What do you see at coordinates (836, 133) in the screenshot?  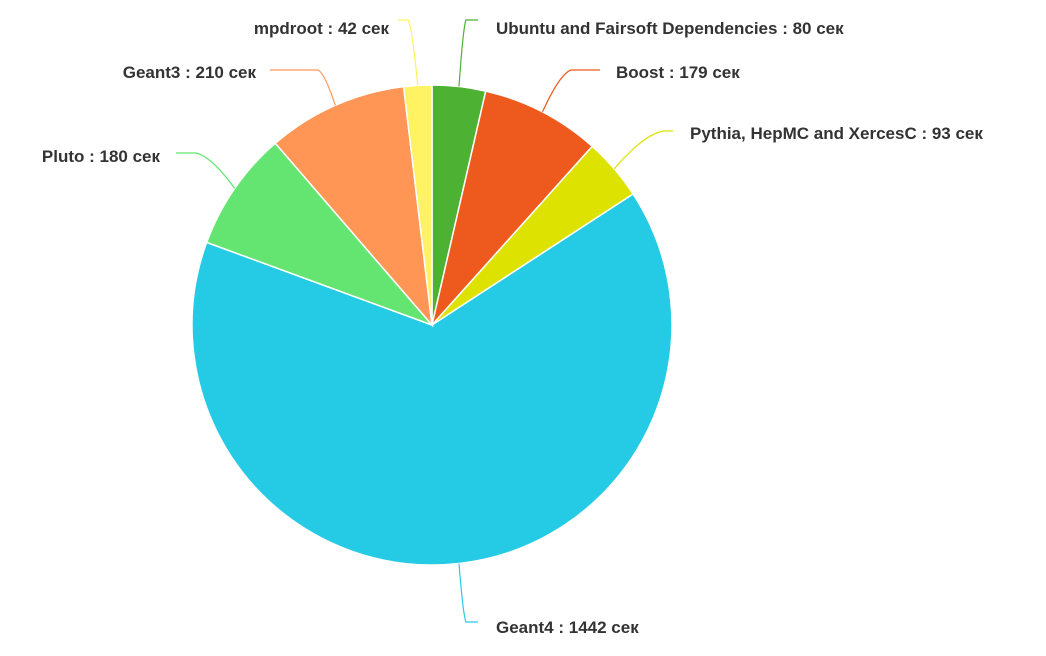 I see `slice-label-pythia-hepmc-and-xercesc: Pythia, HepMC and XercesC : 93 сек` at bounding box center [836, 133].